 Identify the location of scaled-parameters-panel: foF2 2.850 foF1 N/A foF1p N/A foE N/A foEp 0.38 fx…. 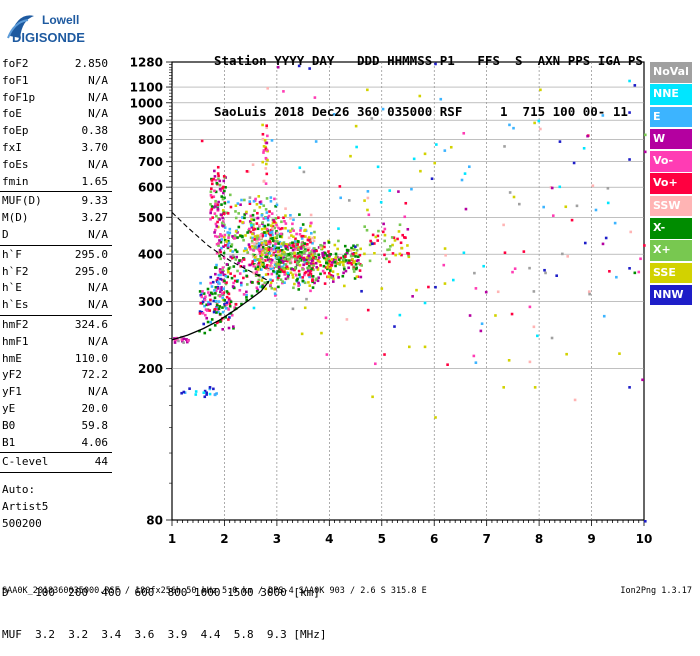
(56, 265).